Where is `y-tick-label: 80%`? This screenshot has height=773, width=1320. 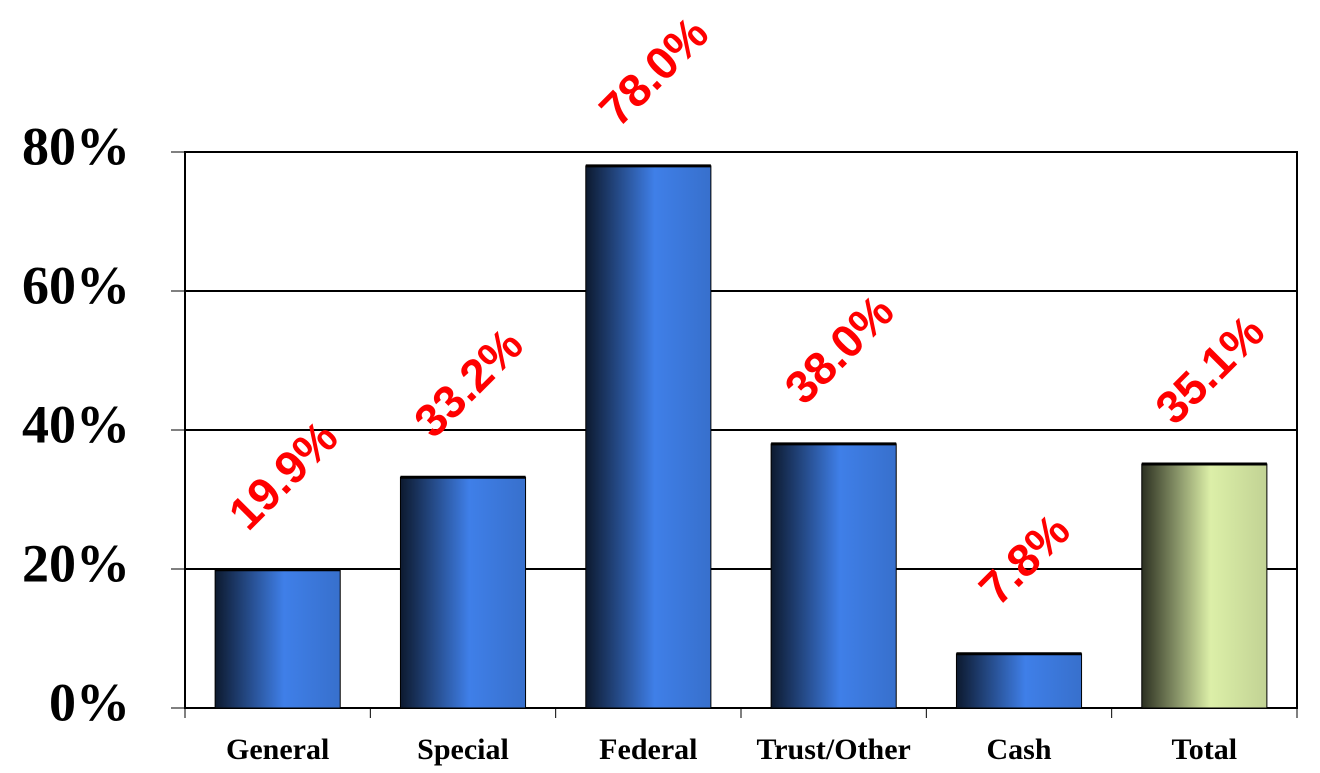 y-tick-label: 80% is located at coordinates (76, 146).